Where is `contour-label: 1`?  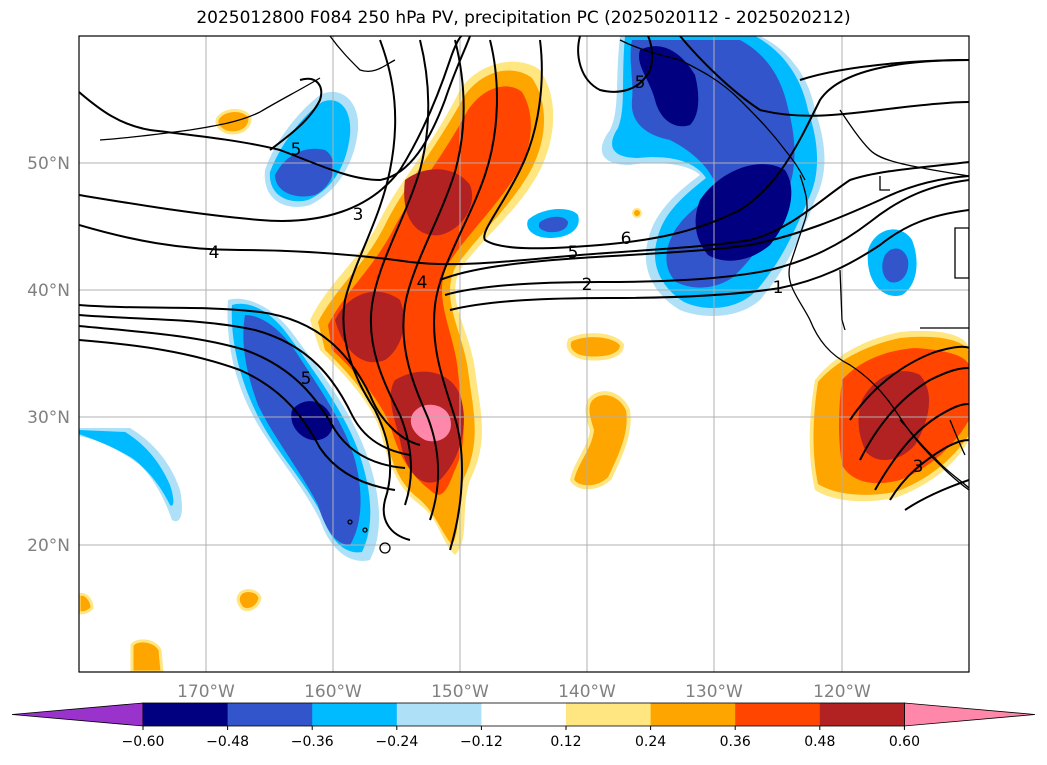 contour-label: 1 is located at coordinates (778, 288).